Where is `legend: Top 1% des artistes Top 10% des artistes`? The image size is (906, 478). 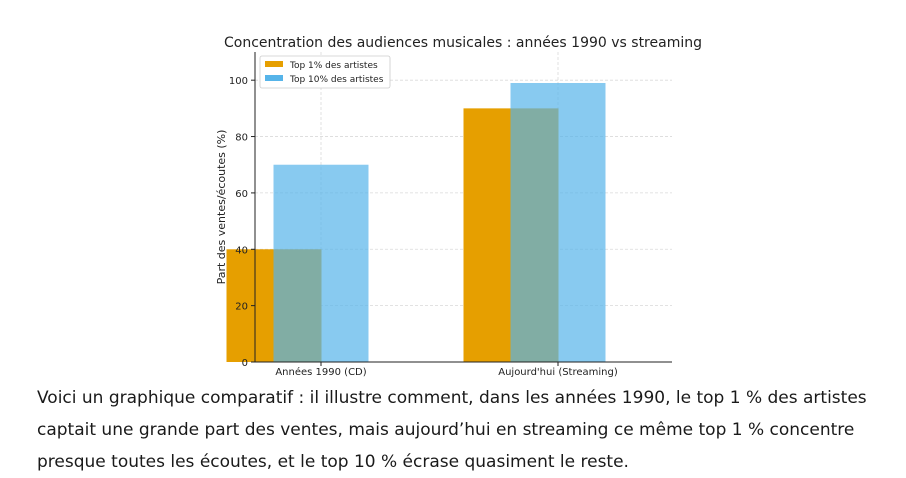
legend: Top 1% des artistes Top 10% des artistes is located at coordinates (325, 72).